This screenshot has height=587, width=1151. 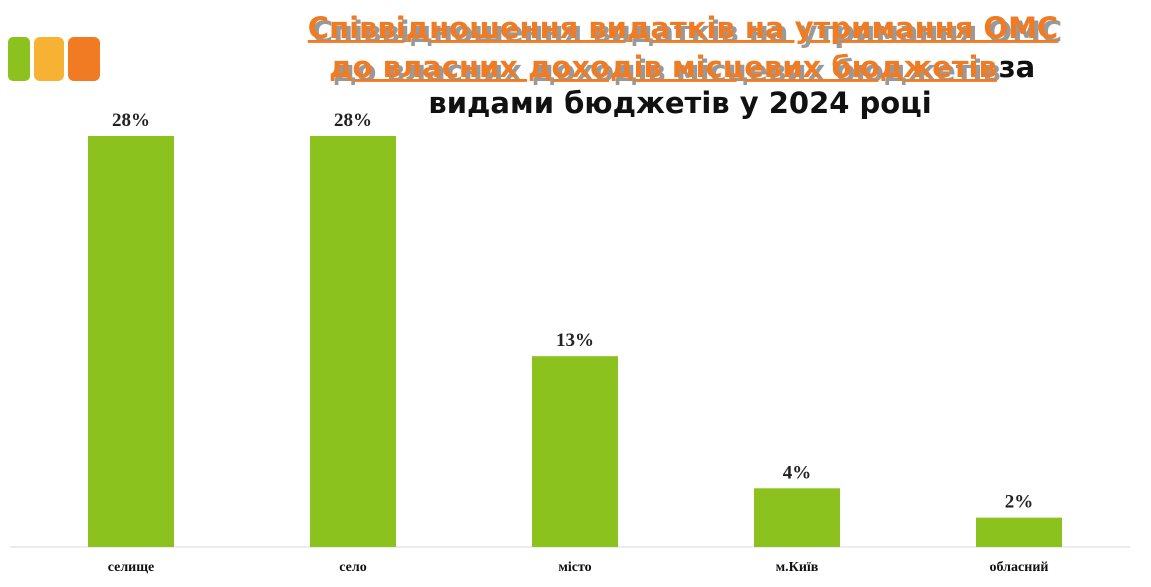 What do you see at coordinates (575, 340) in the screenshot?
I see `data-label: 13%` at bounding box center [575, 340].